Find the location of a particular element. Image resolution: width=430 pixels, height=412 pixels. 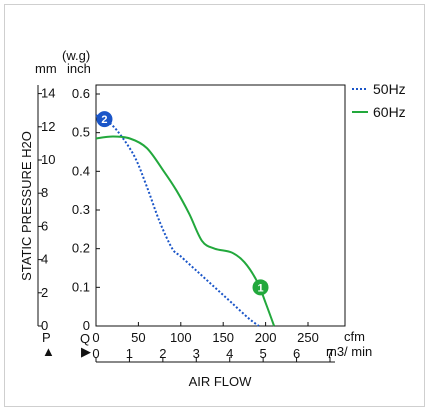

y-tick-inch-label: 0.1 is located at coordinates (81, 286).